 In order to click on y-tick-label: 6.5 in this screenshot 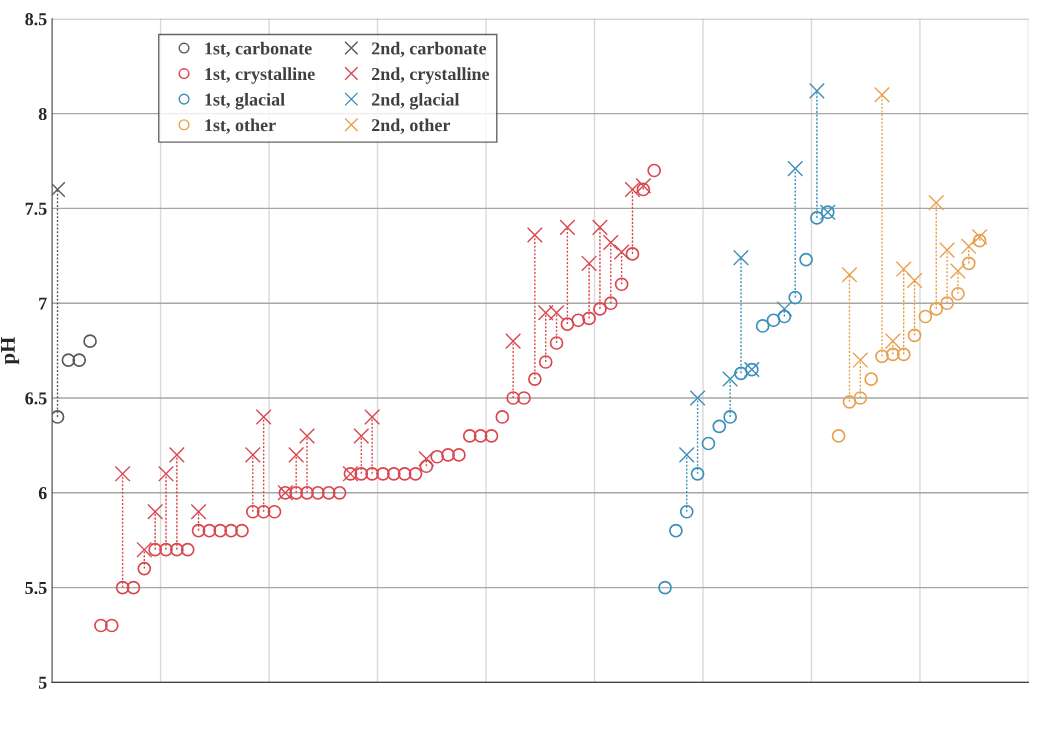, I will do `click(36, 398)`.